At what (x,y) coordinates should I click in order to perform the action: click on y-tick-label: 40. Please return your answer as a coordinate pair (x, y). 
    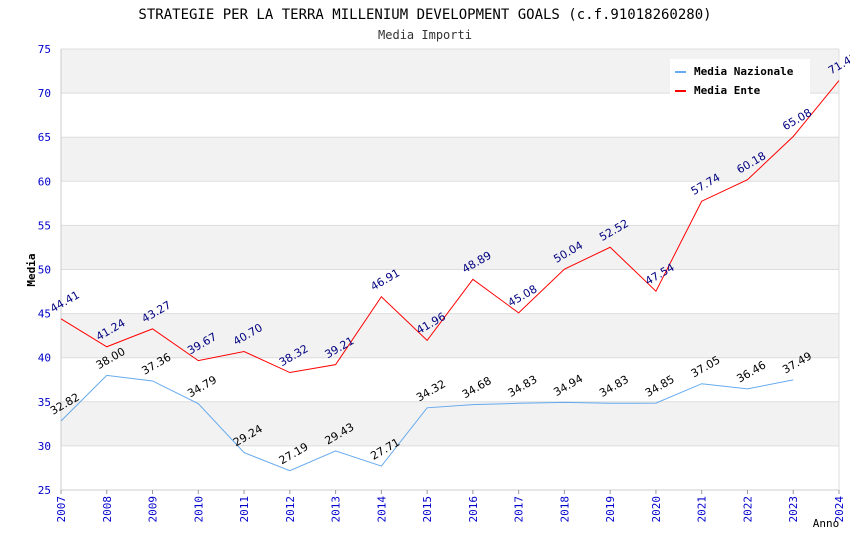
    Looking at the image, I should click on (44, 358).